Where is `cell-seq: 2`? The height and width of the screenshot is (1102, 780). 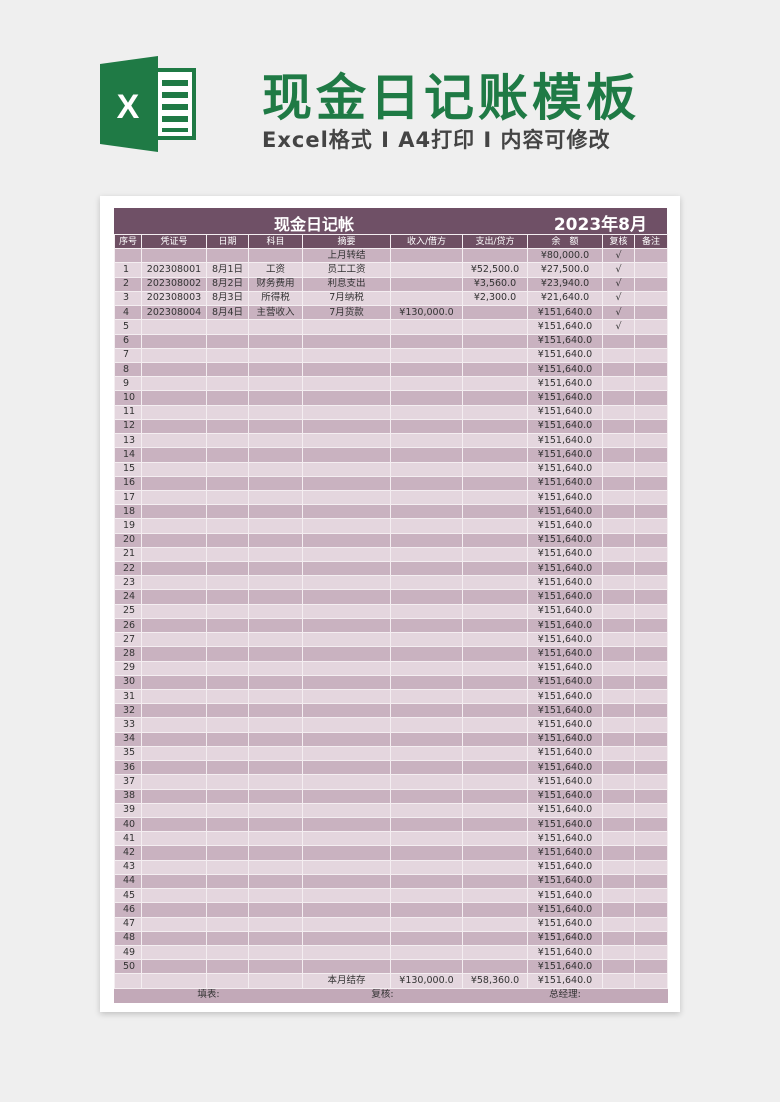
cell-seq: 2 is located at coordinates (128, 284).